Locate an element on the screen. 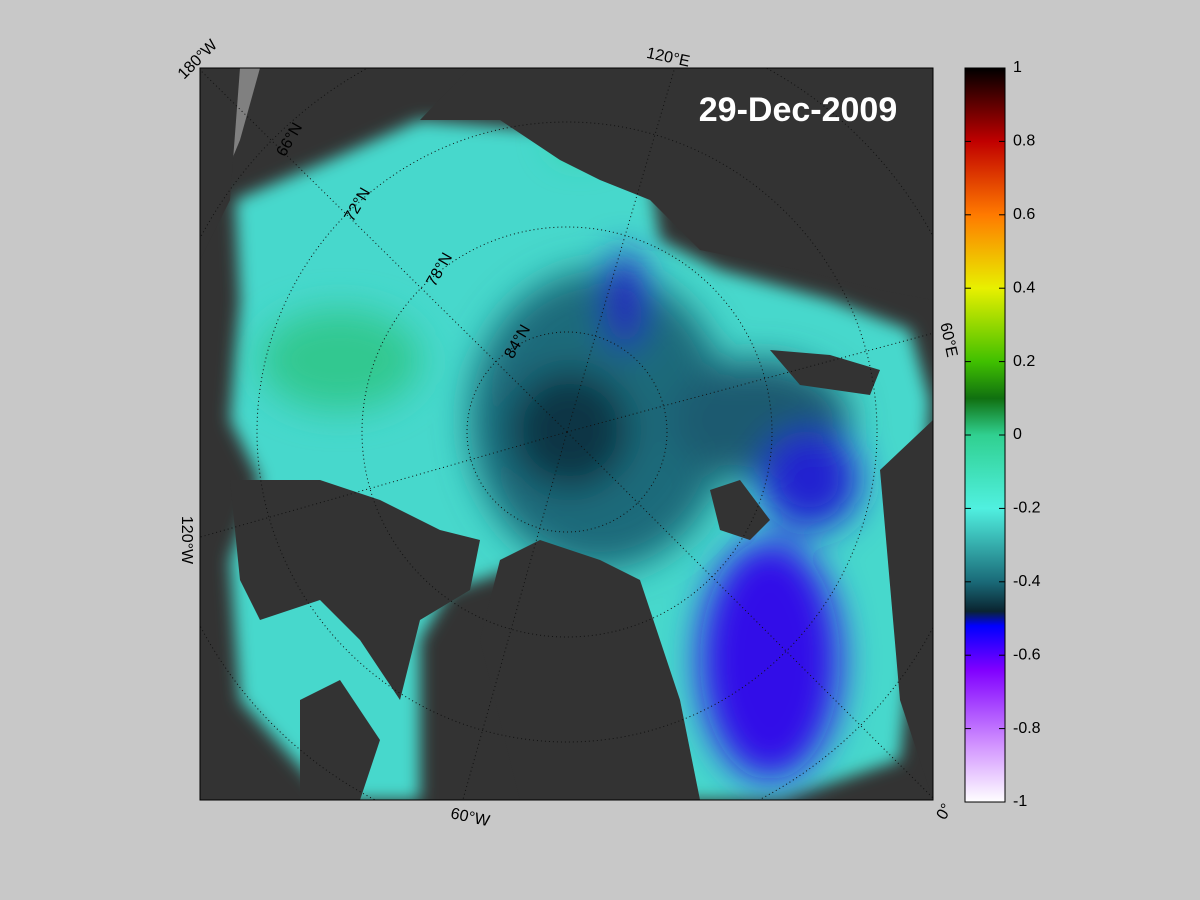 Image resolution: width=1200 pixels, height=900 pixels. colorbar-ticks: -1 -0.8 -0.6 -0.4 -0.2 0 0.2 0.4 0.6 0.8 1 is located at coordinates (1003, 434).